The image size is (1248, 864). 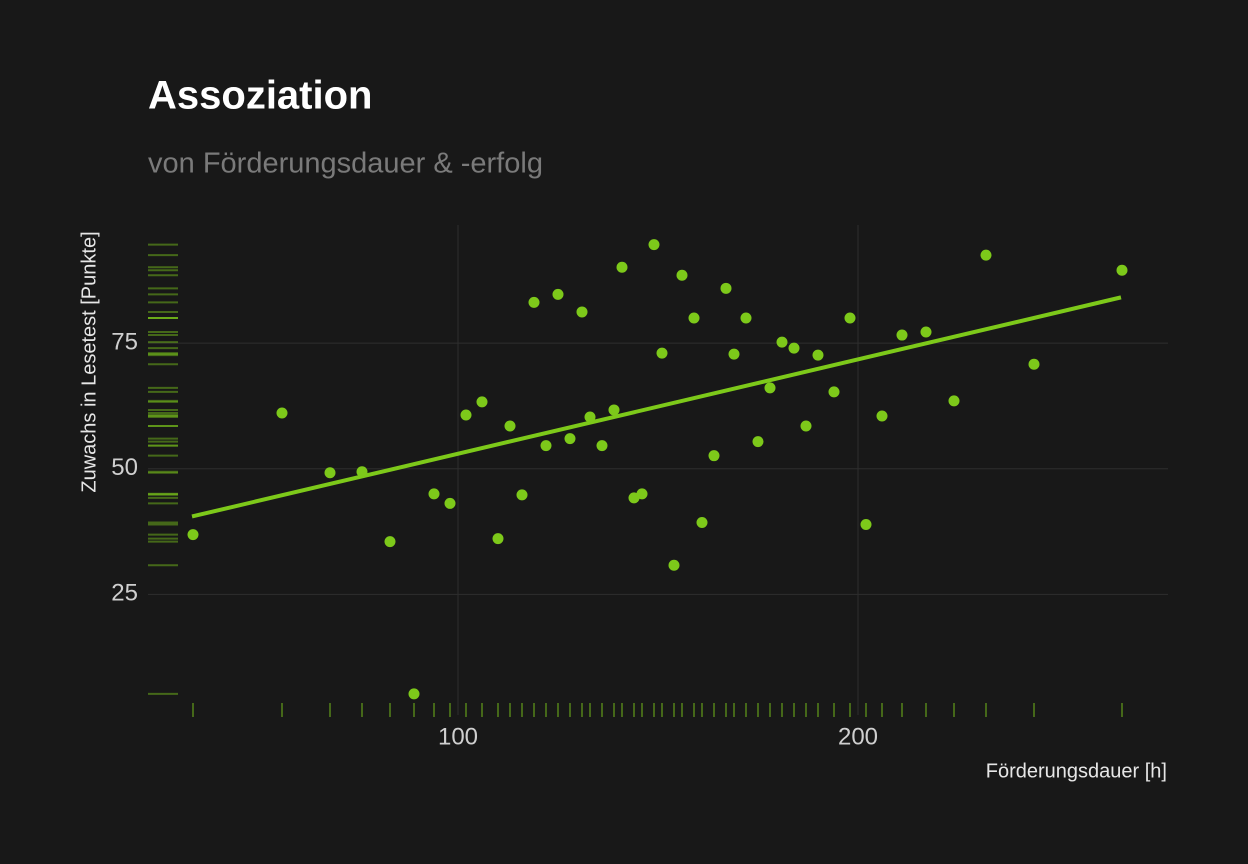 I want to click on x-tick-label: 100, so click(x=458, y=736).